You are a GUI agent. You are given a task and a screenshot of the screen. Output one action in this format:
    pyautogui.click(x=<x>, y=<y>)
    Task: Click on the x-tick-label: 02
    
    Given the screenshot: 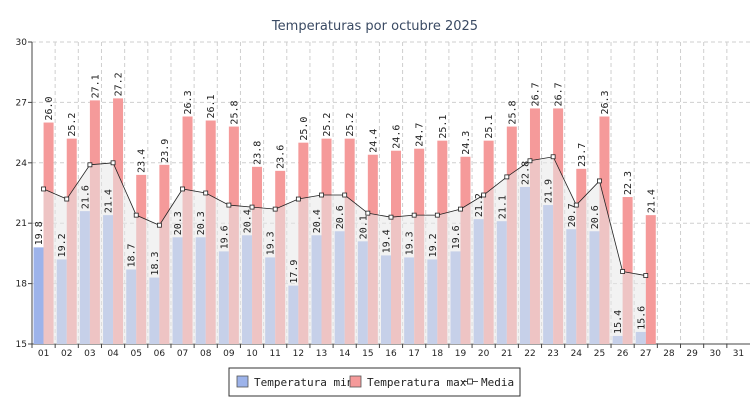 What is the action you would take?
    pyautogui.click(x=66, y=354)
    